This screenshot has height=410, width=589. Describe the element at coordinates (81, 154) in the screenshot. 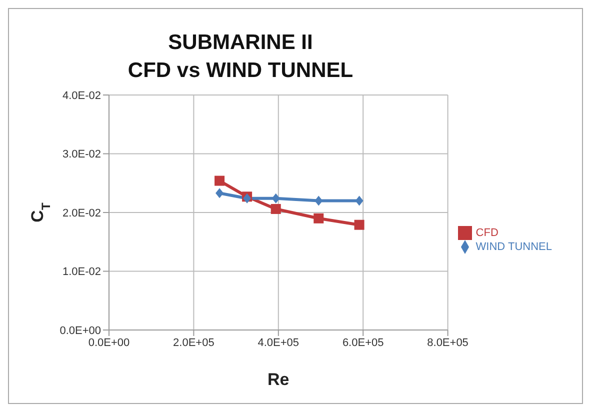

I see `y-tick-label: 3.0E-02` at that location.